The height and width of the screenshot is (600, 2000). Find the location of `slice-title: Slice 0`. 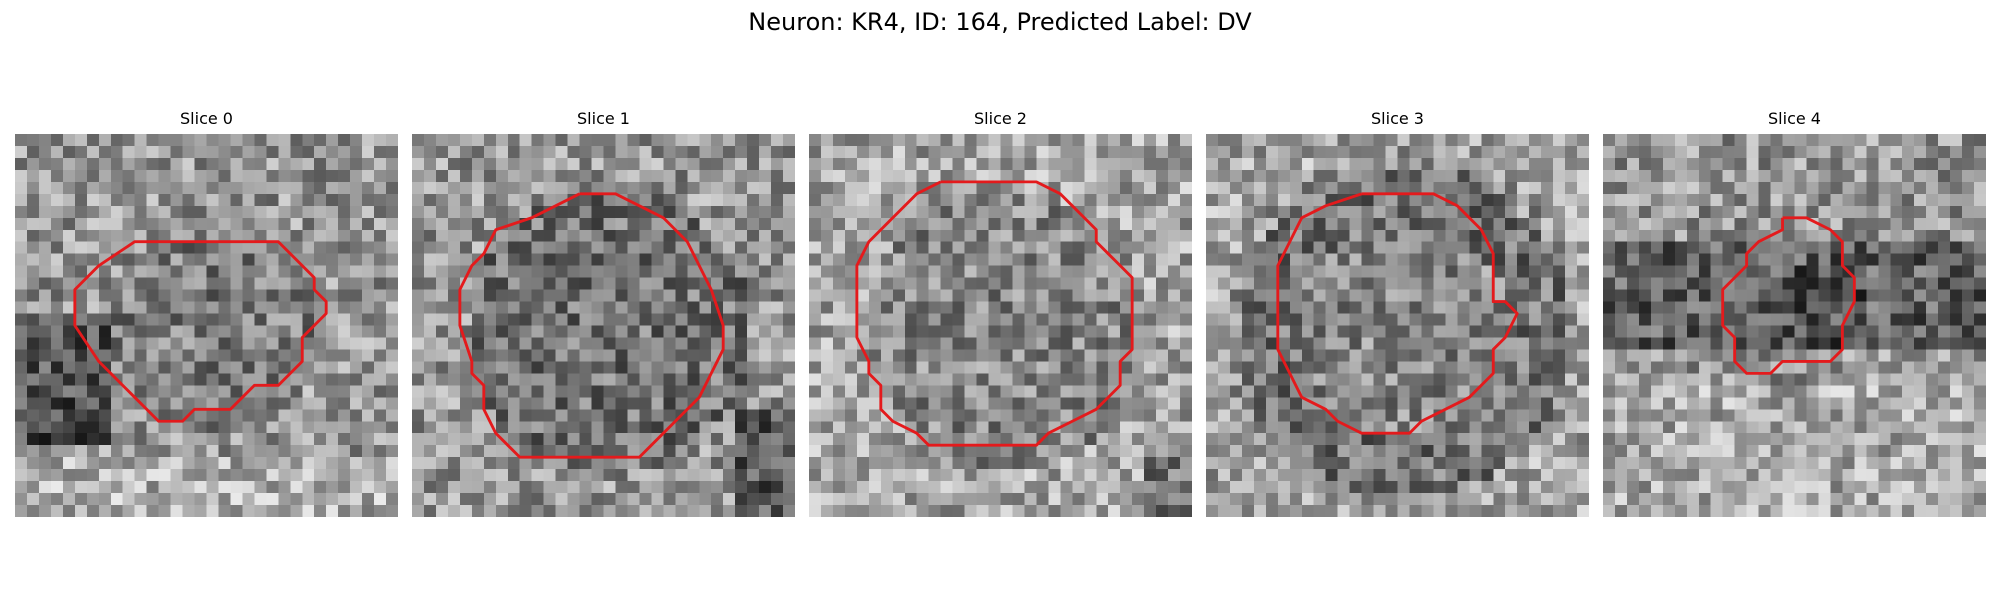

slice-title: Slice 0 is located at coordinates (206, 118).